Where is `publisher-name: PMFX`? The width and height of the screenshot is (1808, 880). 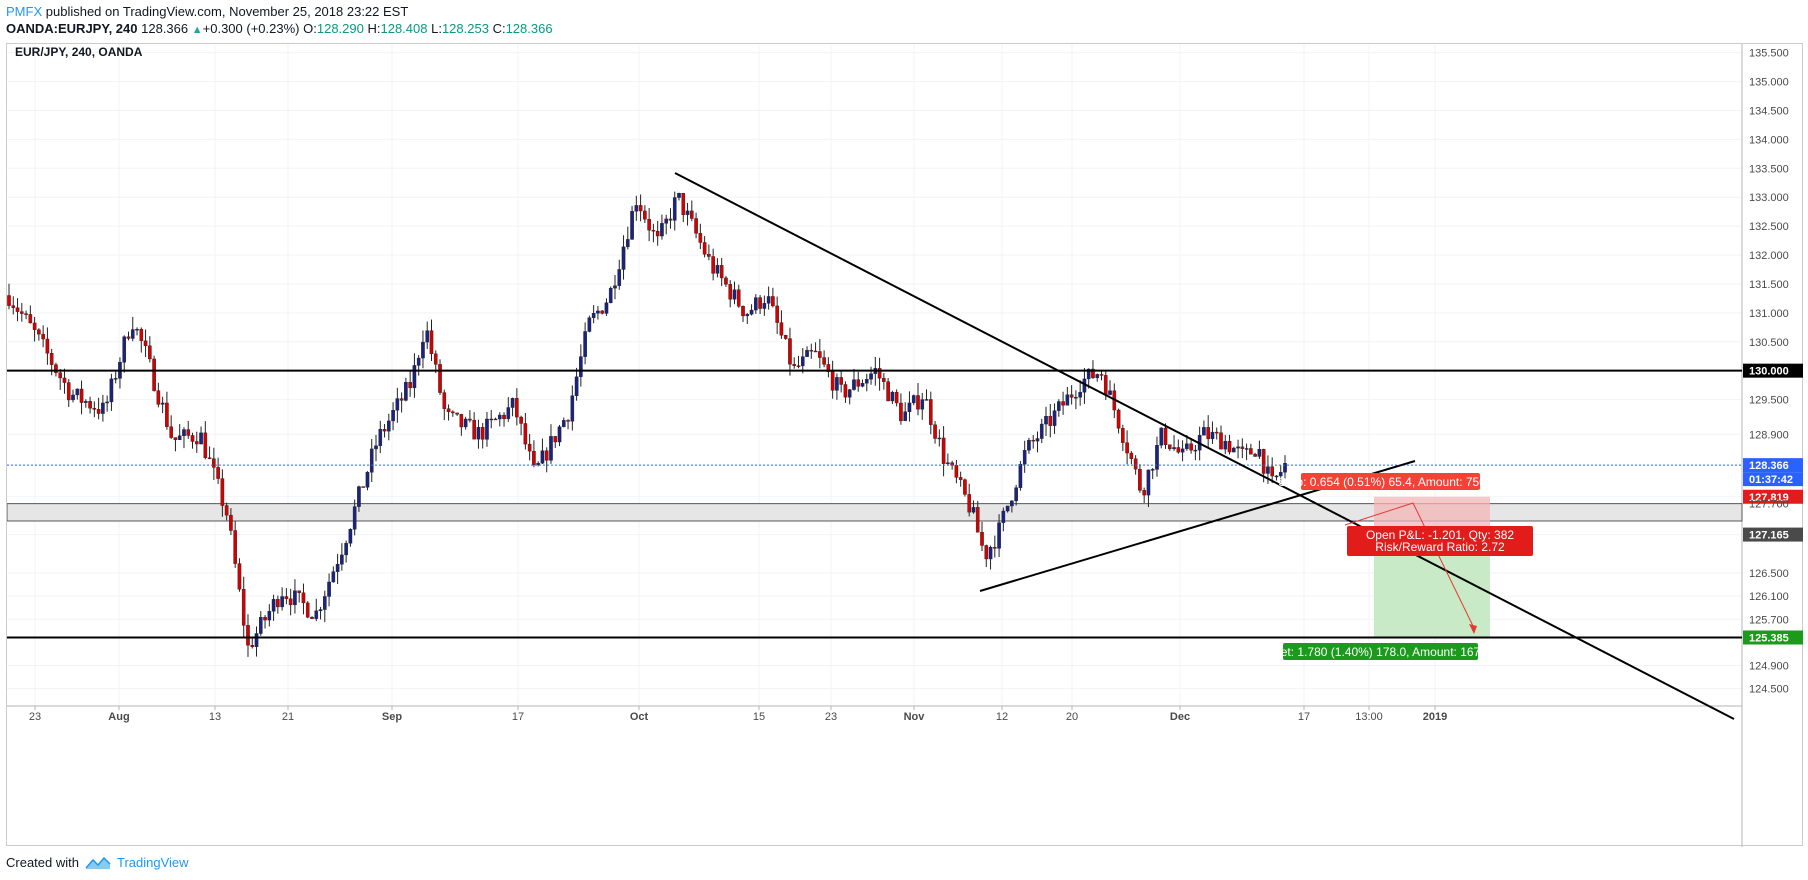
publisher-name: PMFX is located at coordinates (24, 11).